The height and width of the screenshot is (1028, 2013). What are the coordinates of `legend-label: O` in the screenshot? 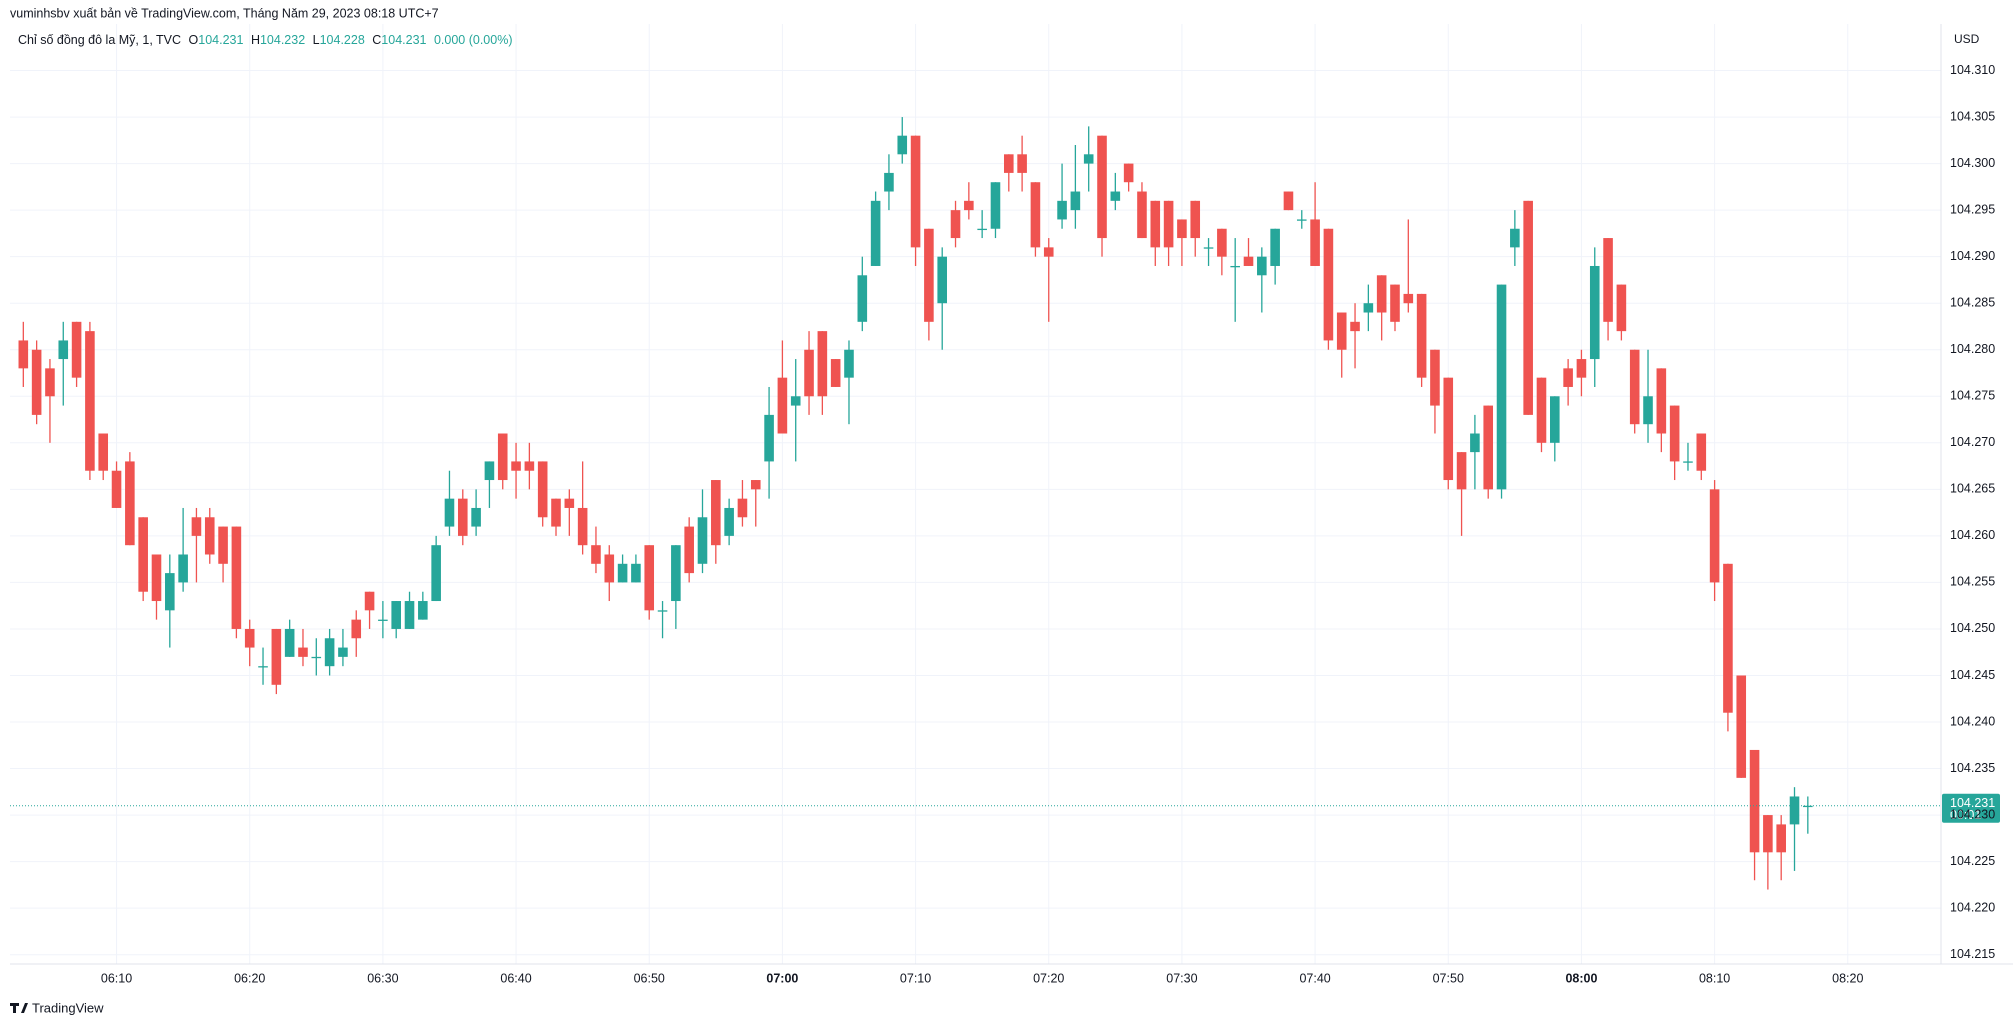 It's located at (194, 40).